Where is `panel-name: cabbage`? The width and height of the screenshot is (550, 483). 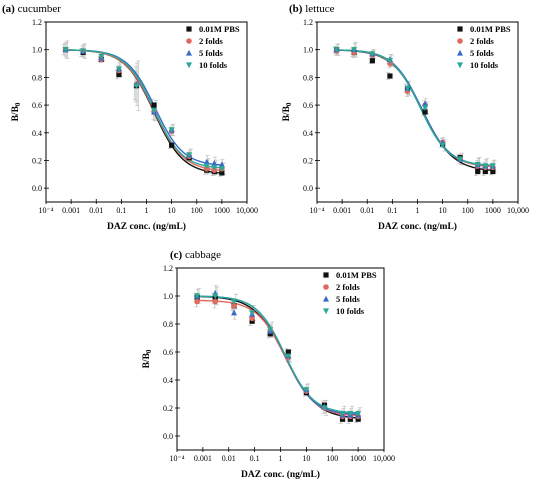 panel-name: cabbage is located at coordinates (201, 255).